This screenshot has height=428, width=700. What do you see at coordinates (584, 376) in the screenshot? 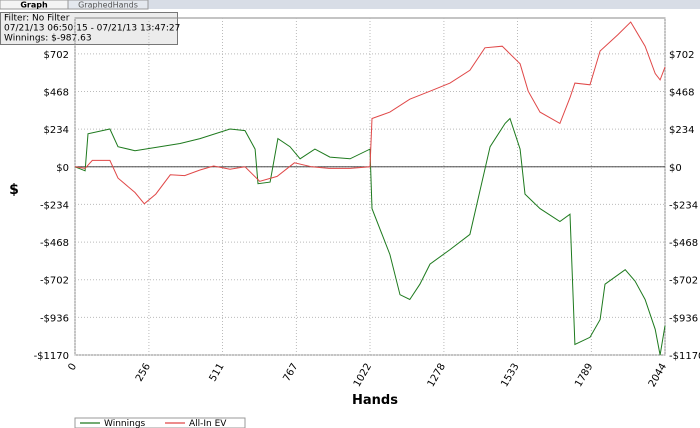
I see `x-tick-label: 1789` at bounding box center [584, 376].